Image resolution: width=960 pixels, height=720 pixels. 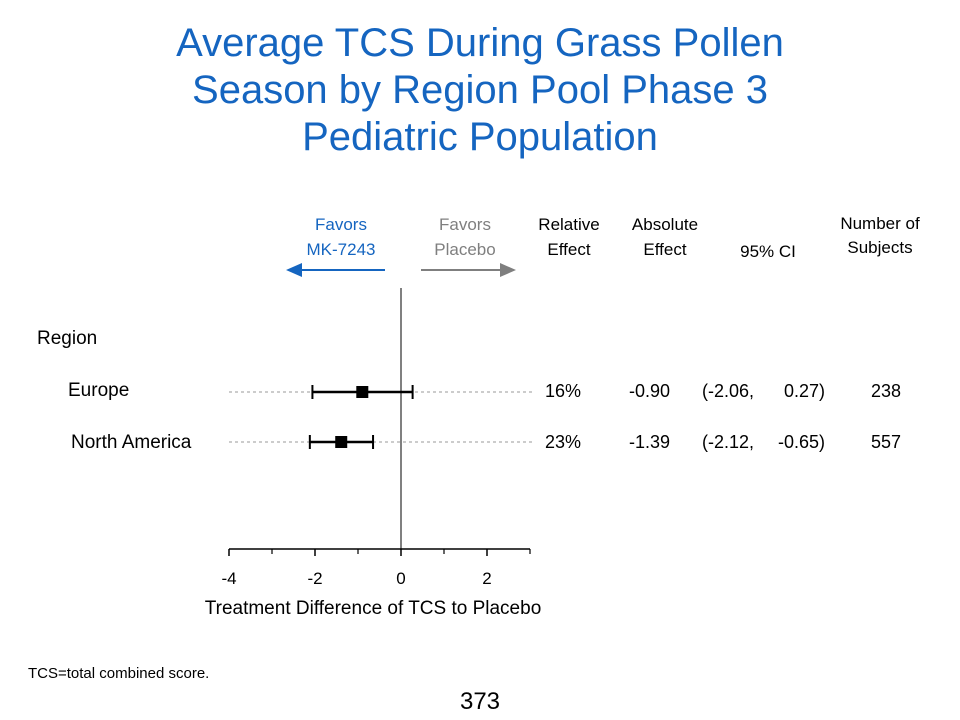 What do you see at coordinates (665, 237) in the screenshot?
I see `absolute-effect-header: Absolute Effect` at bounding box center [665, 237].